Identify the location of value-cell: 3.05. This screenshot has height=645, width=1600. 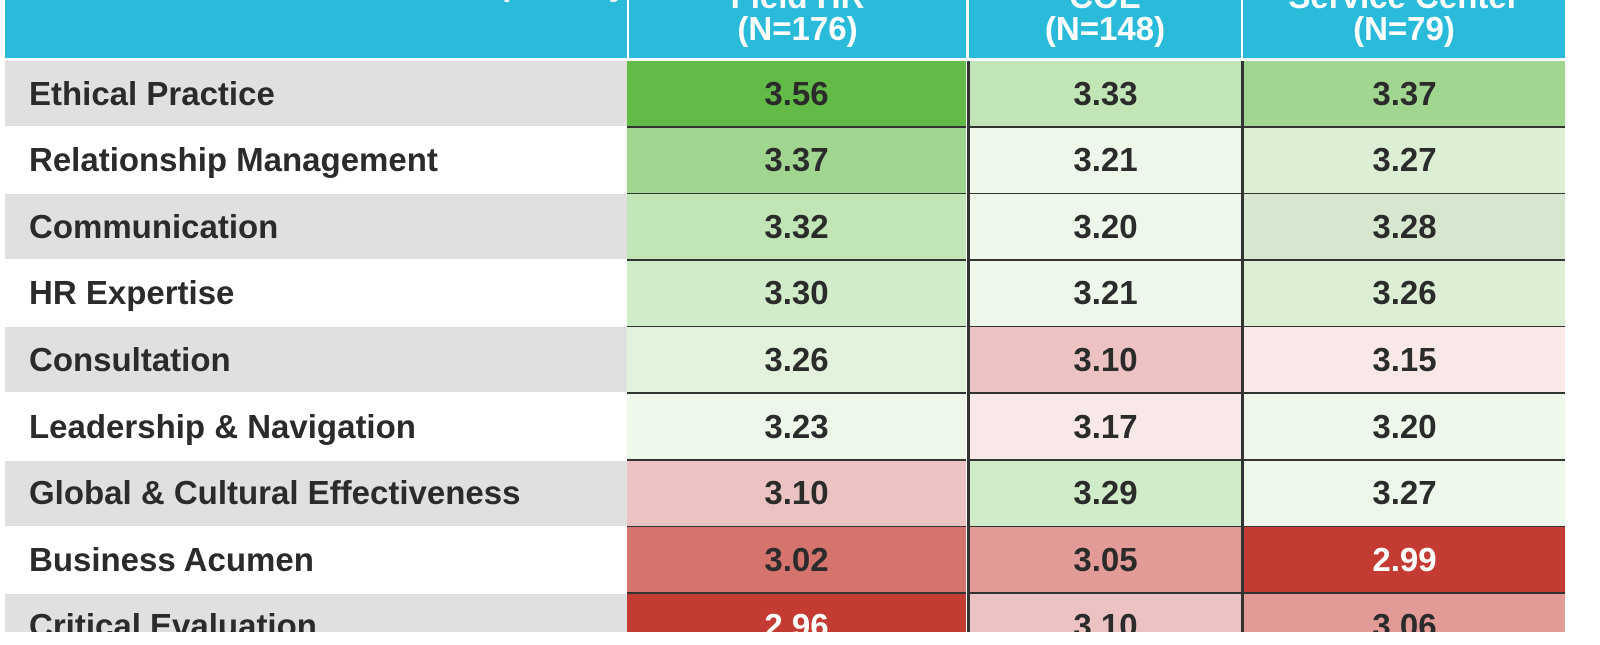
(1104, 561).